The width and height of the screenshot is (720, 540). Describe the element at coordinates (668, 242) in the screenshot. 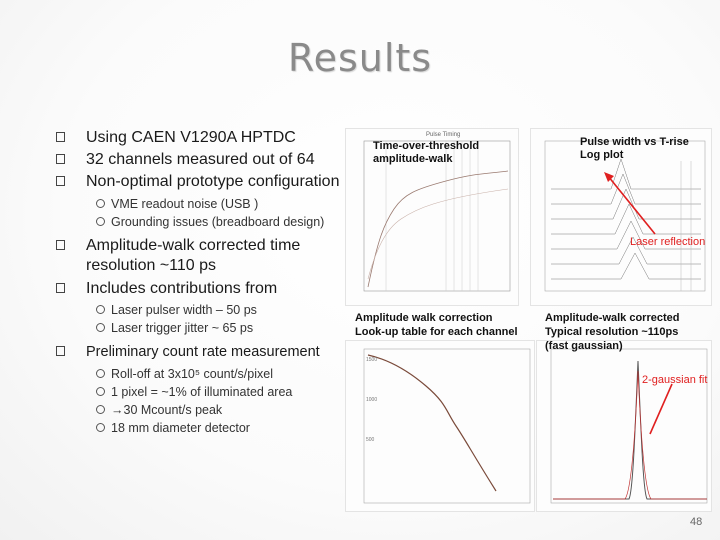

I see `laser-reflection-label: Laser reflection` at that location.